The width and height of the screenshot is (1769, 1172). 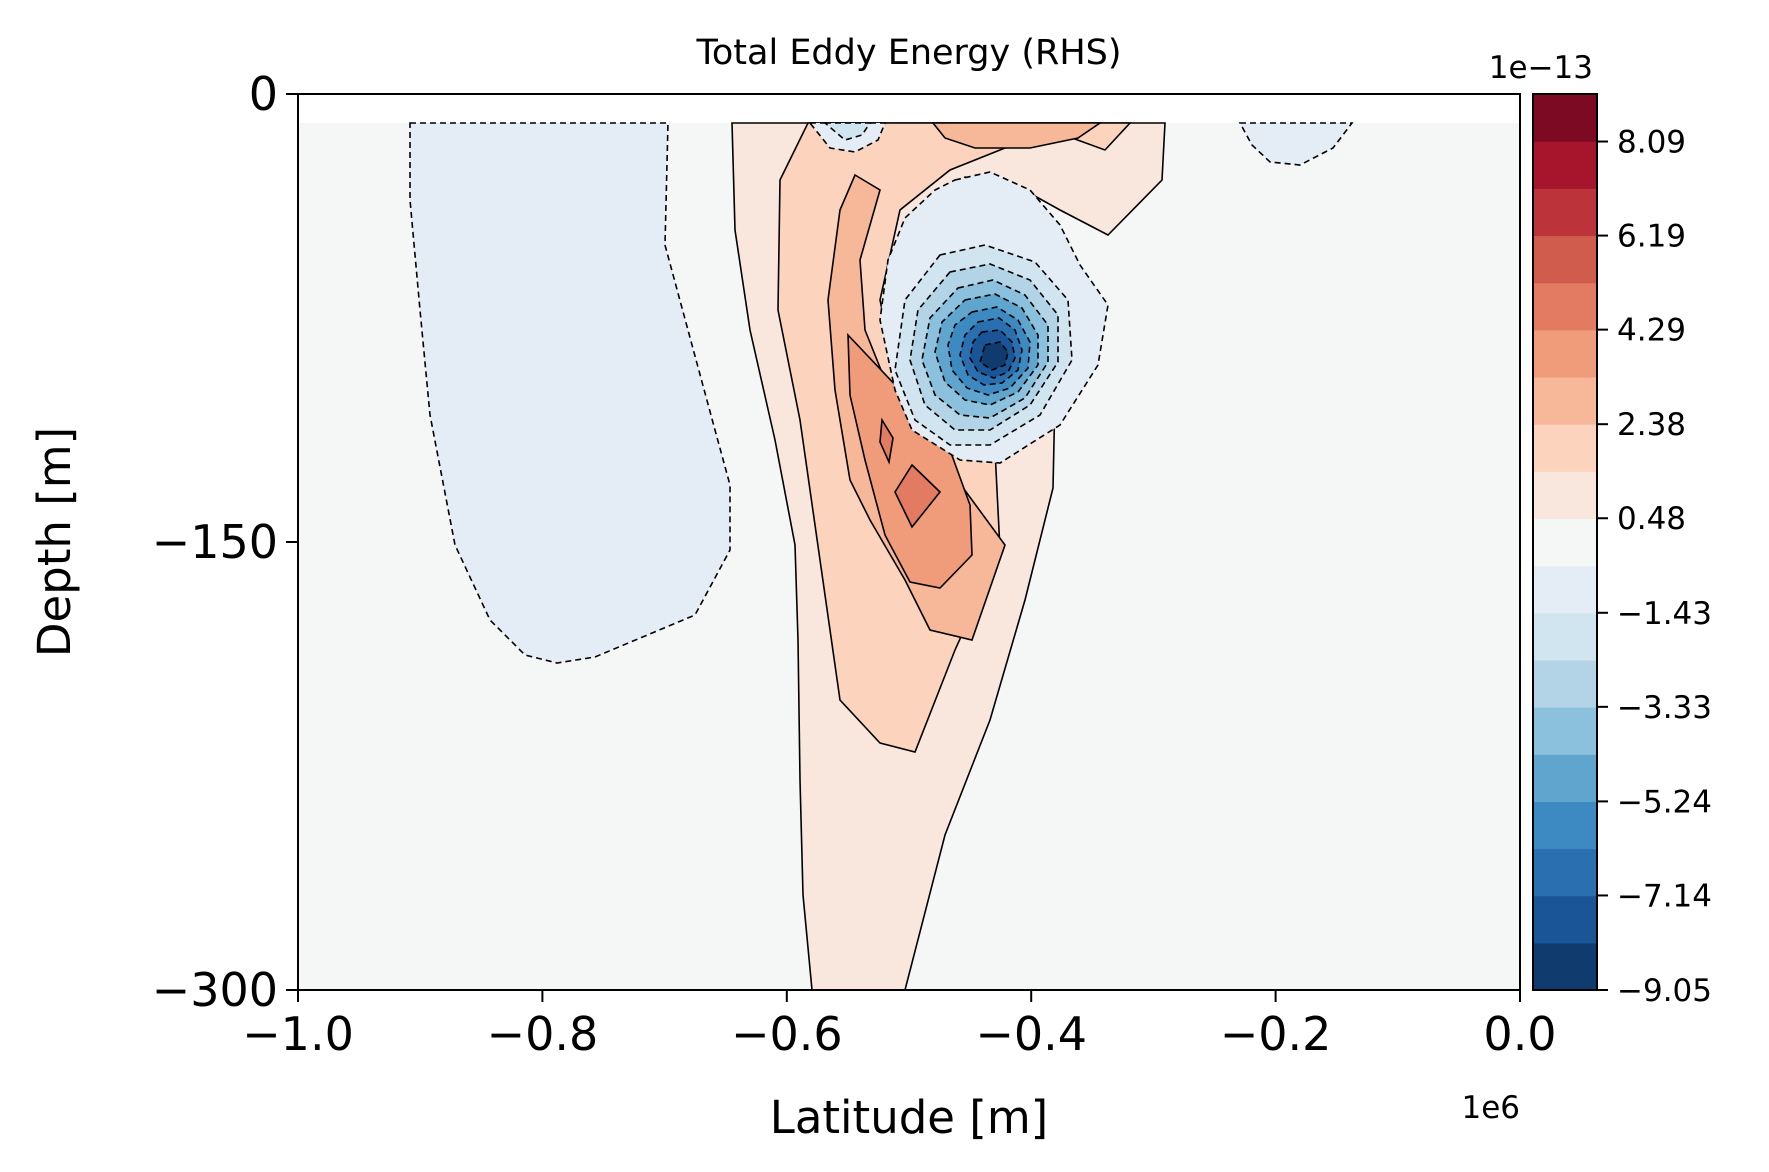 I want to click on x-axis-label: Latitude [m], so click(x=909, y=1117).